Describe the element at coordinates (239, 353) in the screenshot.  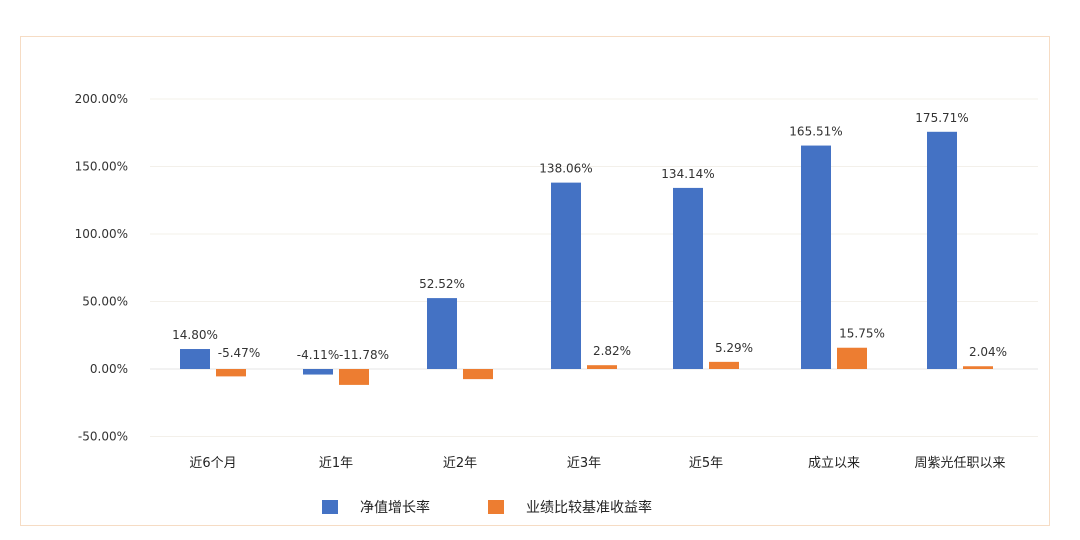
I see `data-label-benchmark: -5.47%` at that location.